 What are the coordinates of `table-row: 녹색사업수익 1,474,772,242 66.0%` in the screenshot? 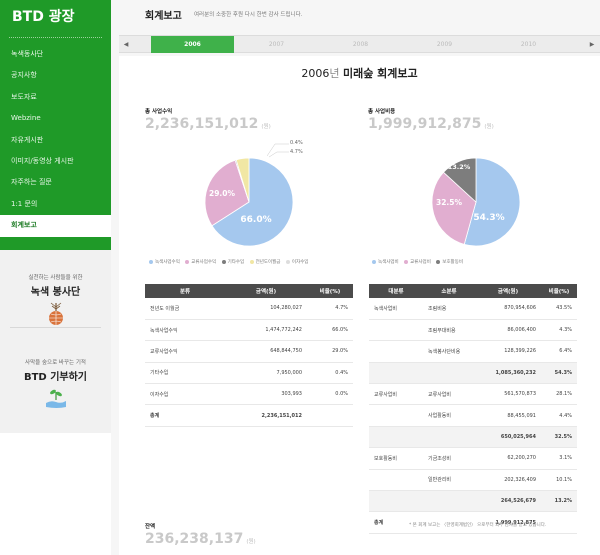 It's located at (249, 330).